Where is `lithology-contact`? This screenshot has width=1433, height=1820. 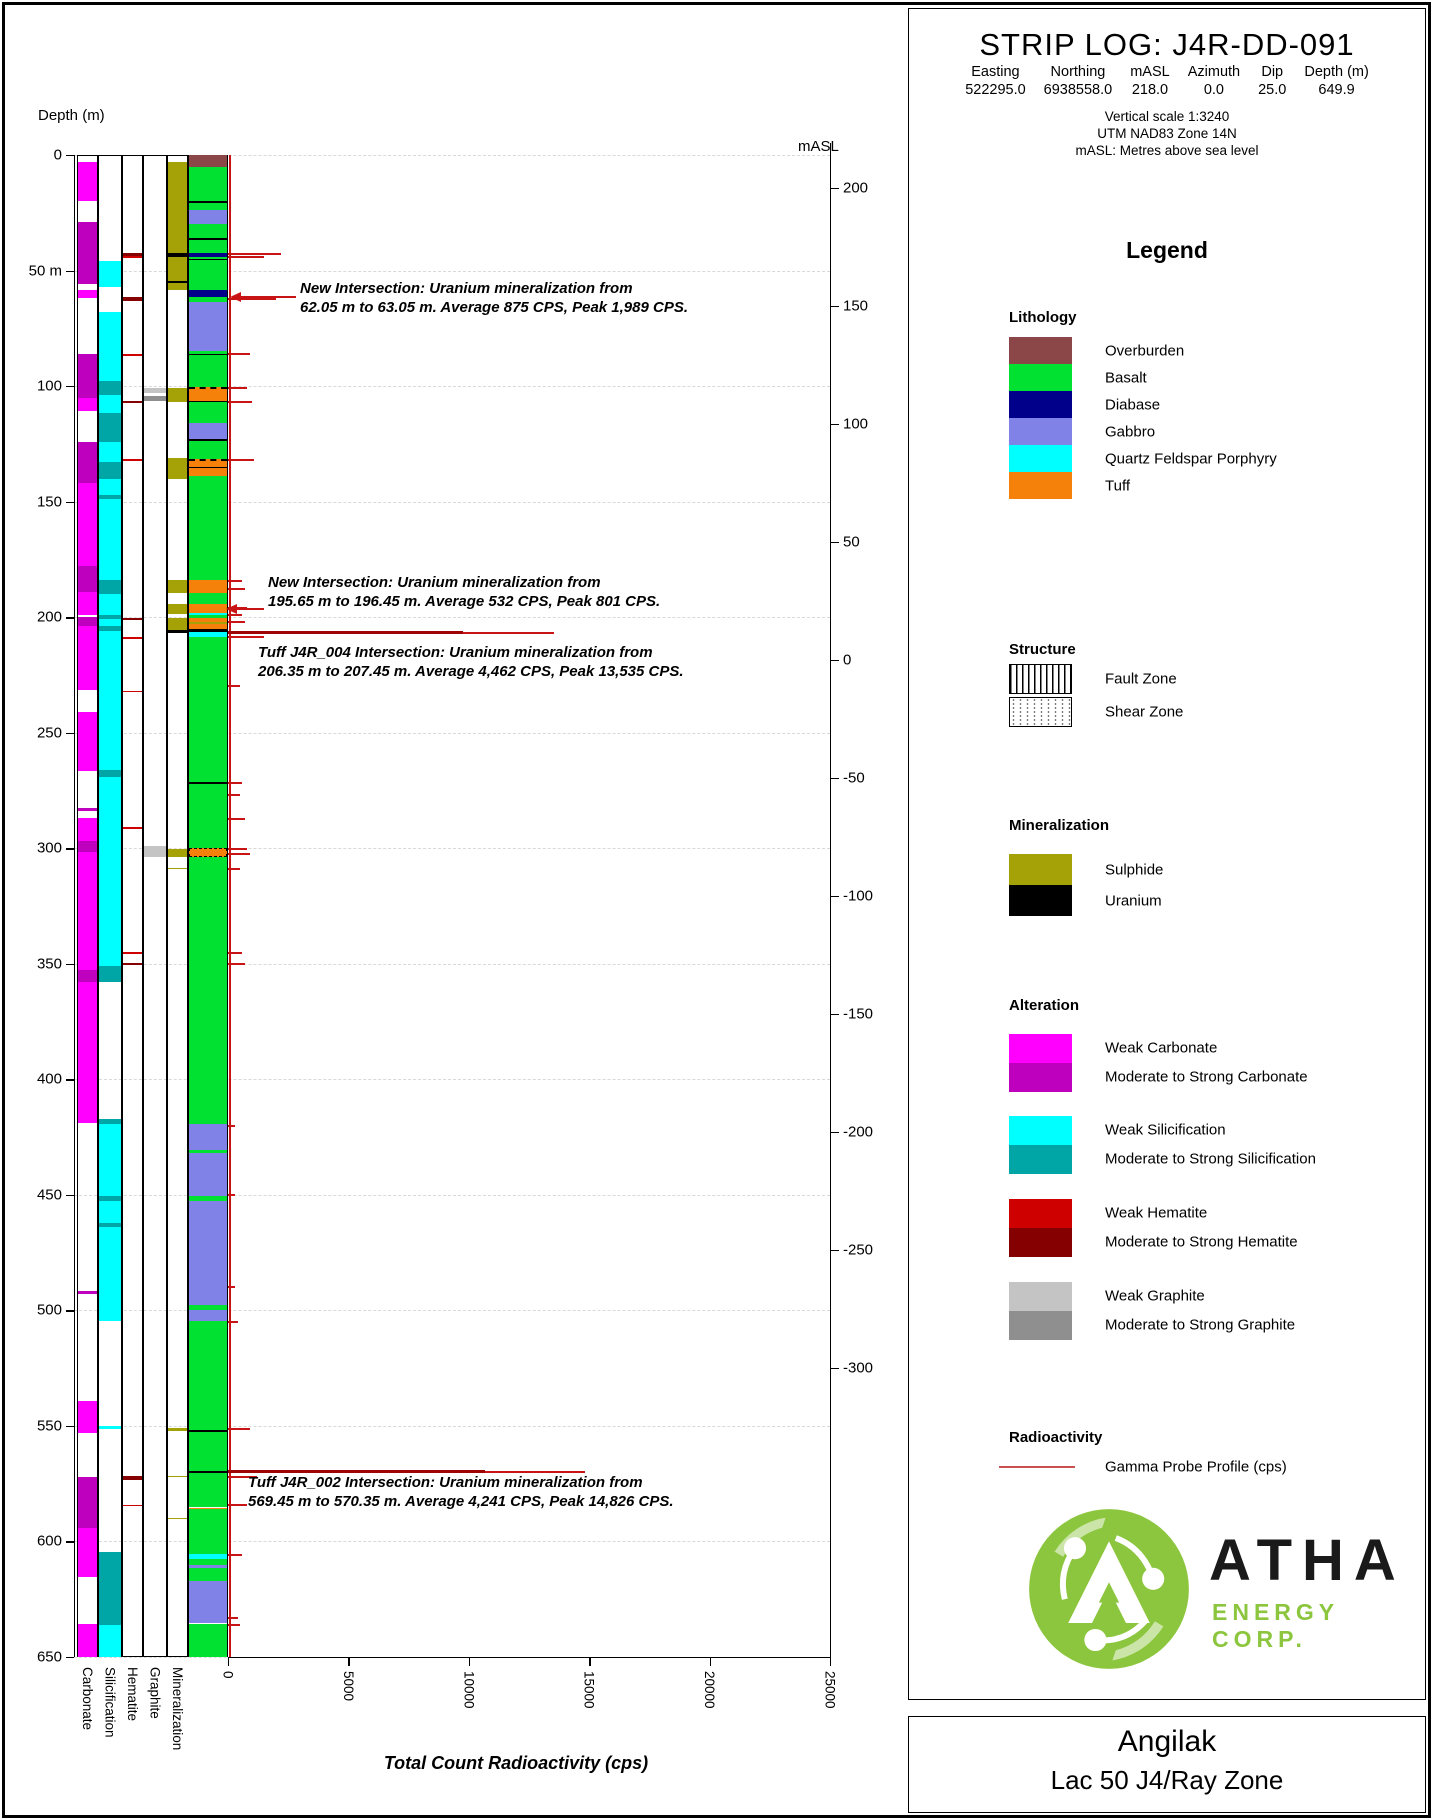 lithology-contact is located at coordinates (208, 440).